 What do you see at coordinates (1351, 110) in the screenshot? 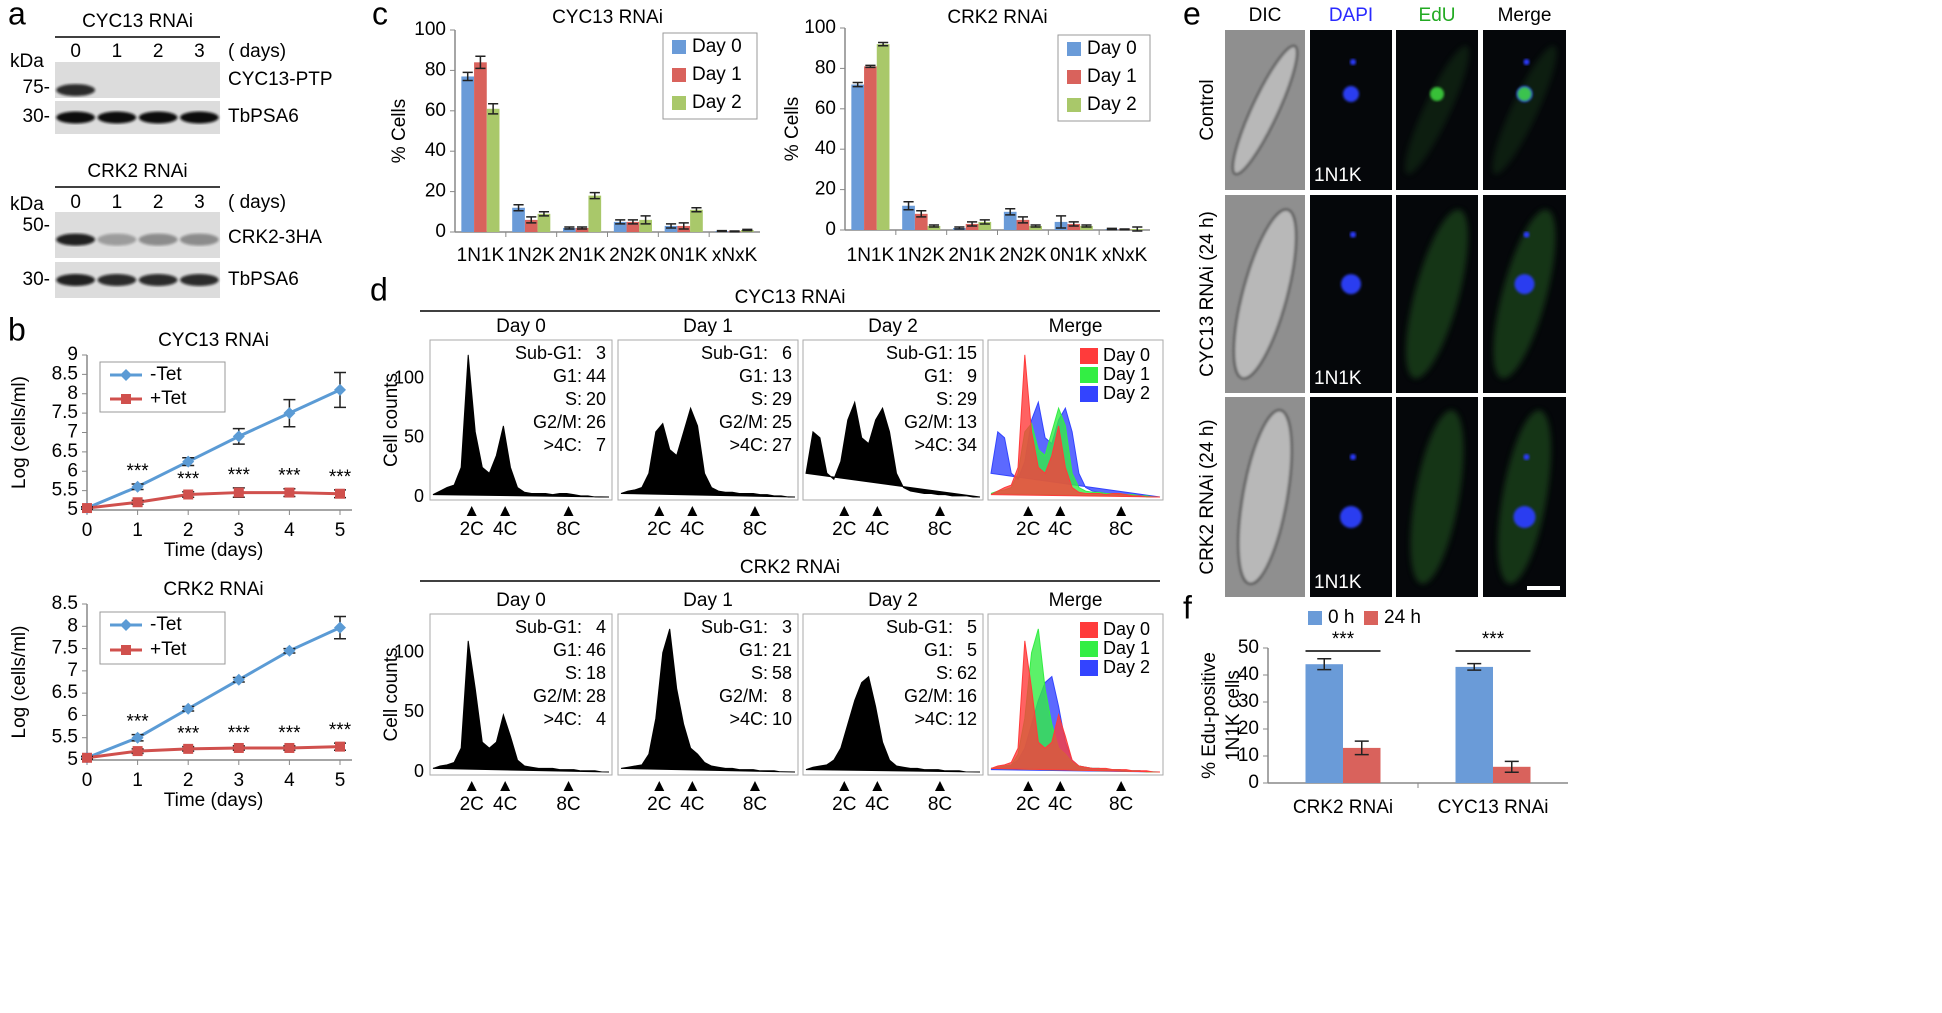
I see `micrograph` at bounding box center [1351, 110].